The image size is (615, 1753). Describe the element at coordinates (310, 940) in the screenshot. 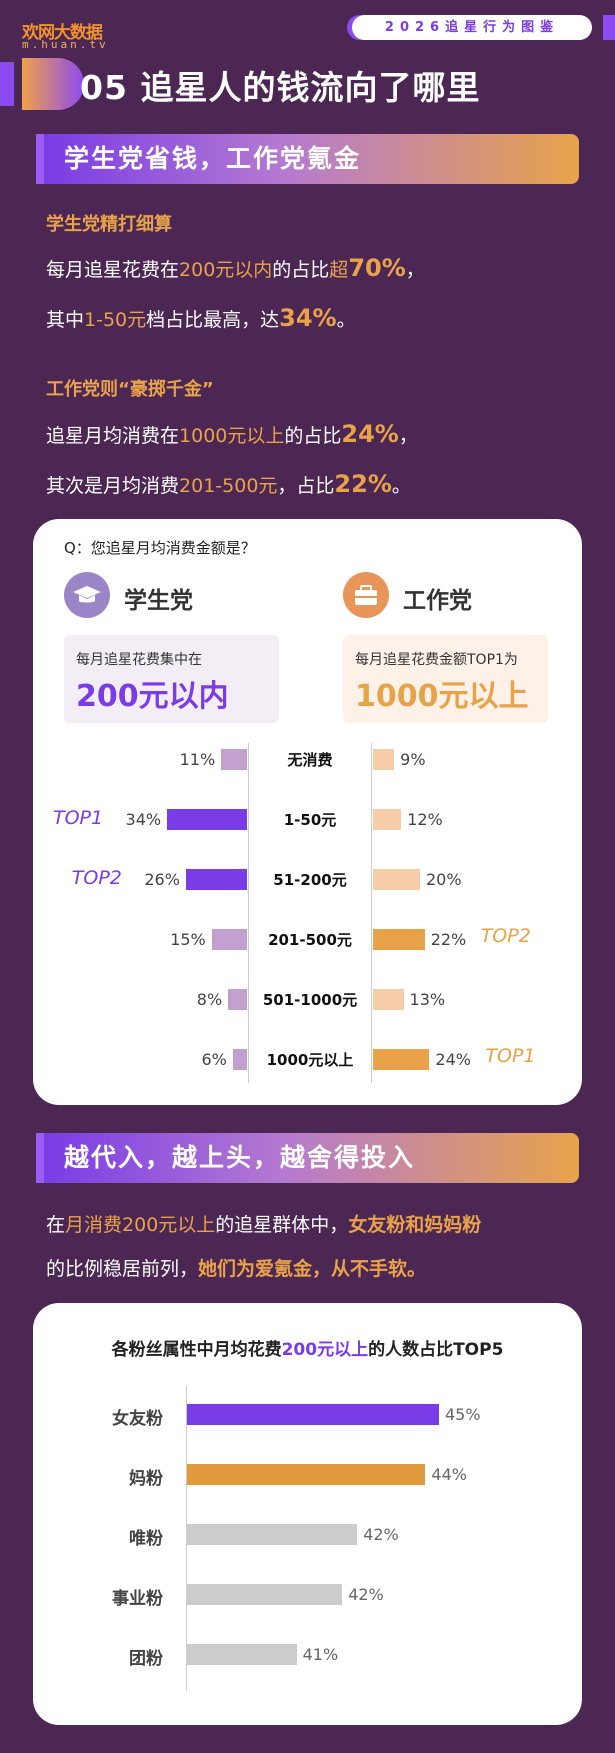

I see `category-label: 201-500元` at that location.